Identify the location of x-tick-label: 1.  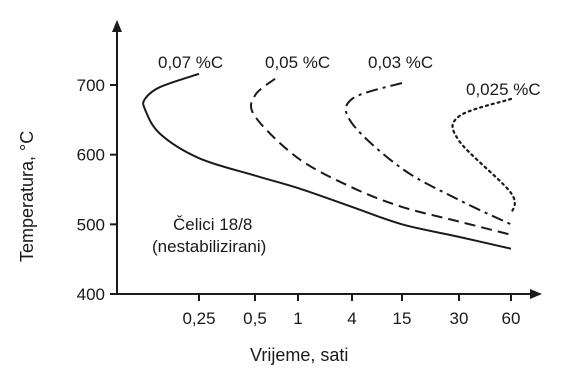
(297, 318).